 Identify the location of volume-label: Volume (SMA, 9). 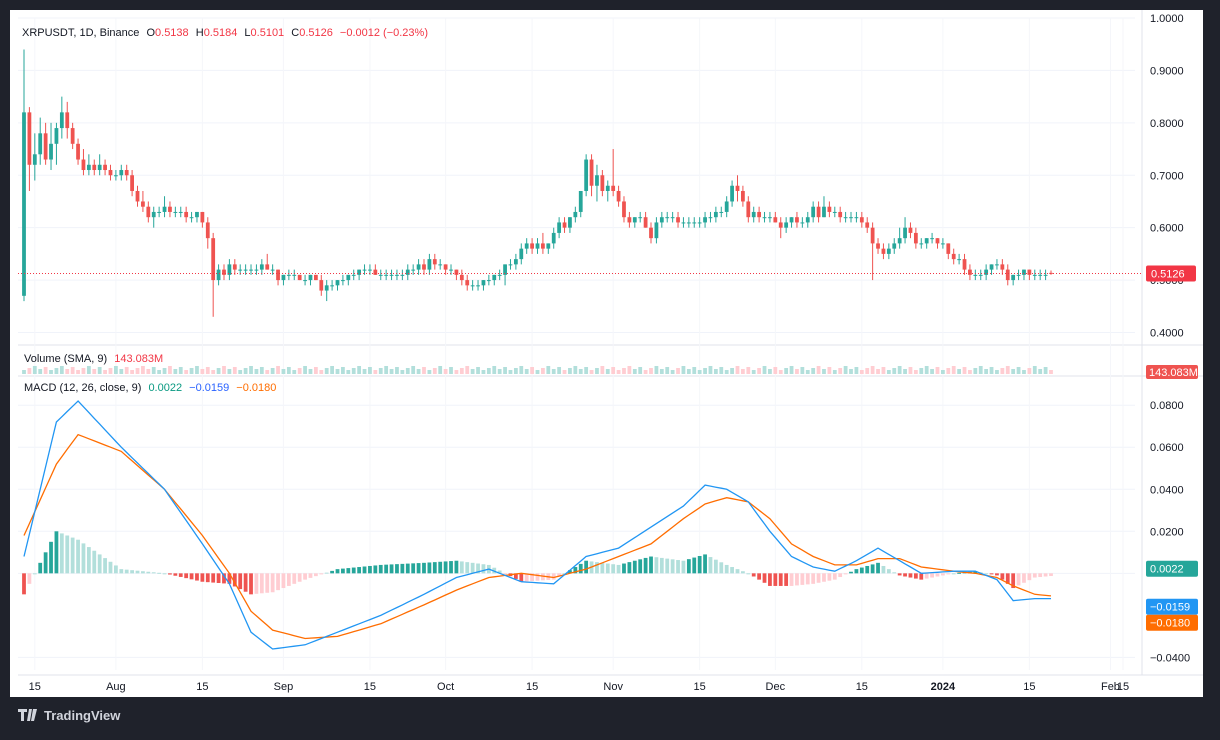
(66, 359).